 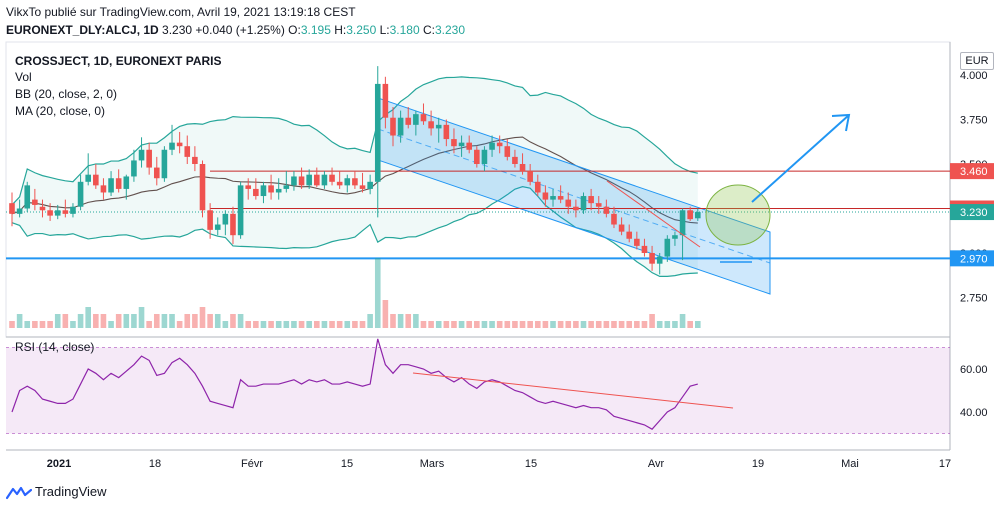 What do you see at coordinates (155, 464) in the screenshot?
I see `time-tick: 18` at bounding box center [155, 464].